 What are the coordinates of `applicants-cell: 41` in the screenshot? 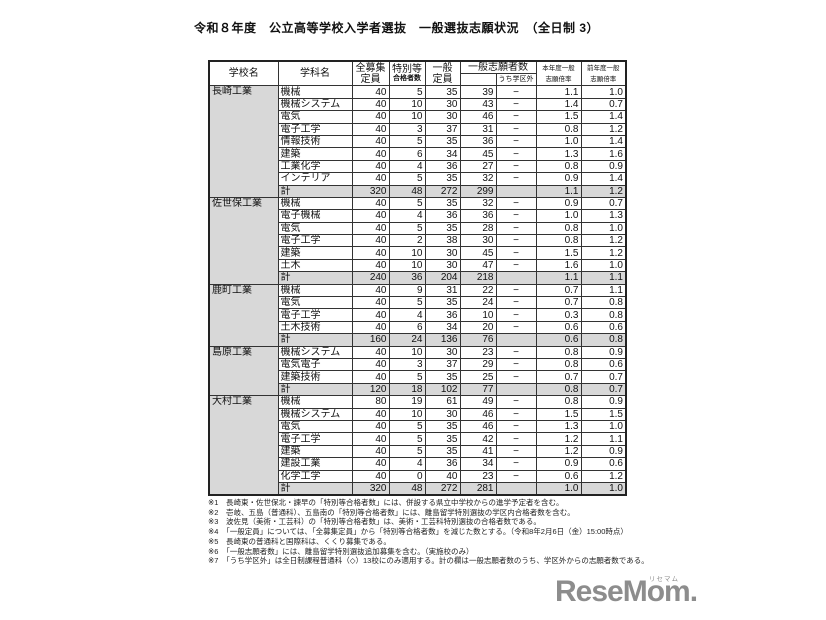 It's located at (478, 451).